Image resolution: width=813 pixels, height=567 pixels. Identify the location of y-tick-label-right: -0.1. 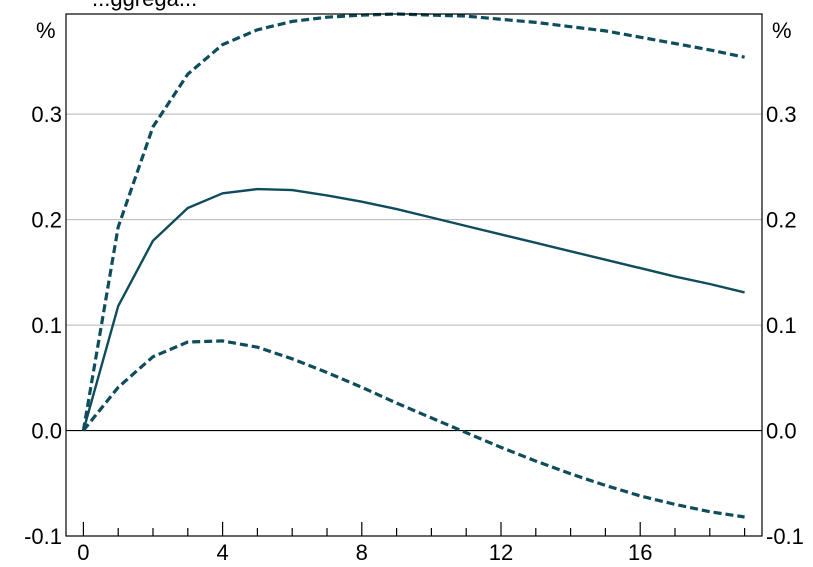
(785, 536).